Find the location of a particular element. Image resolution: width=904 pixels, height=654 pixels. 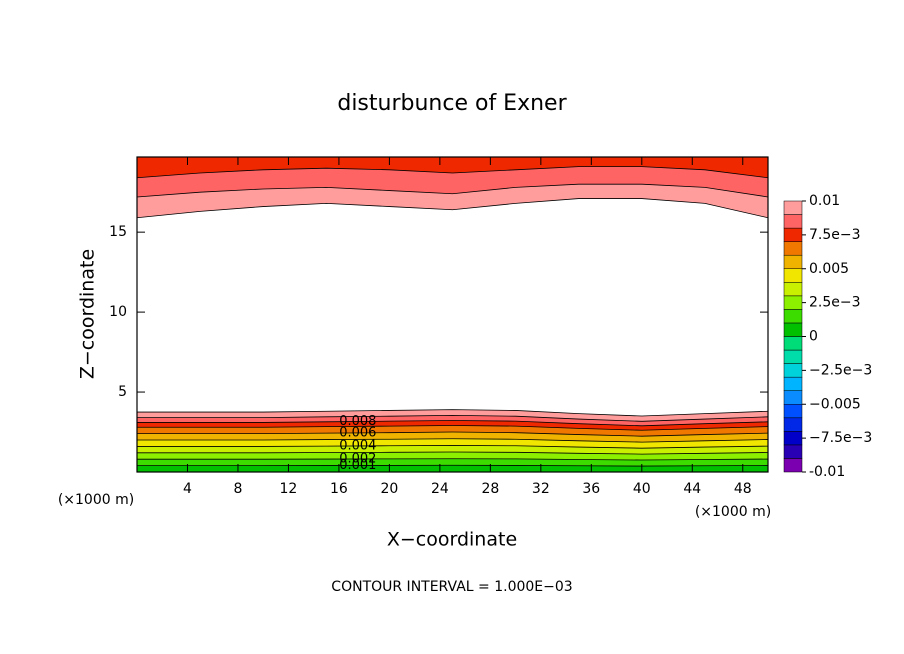

colorbar-label: 0 is located at coordinates (813, 337).